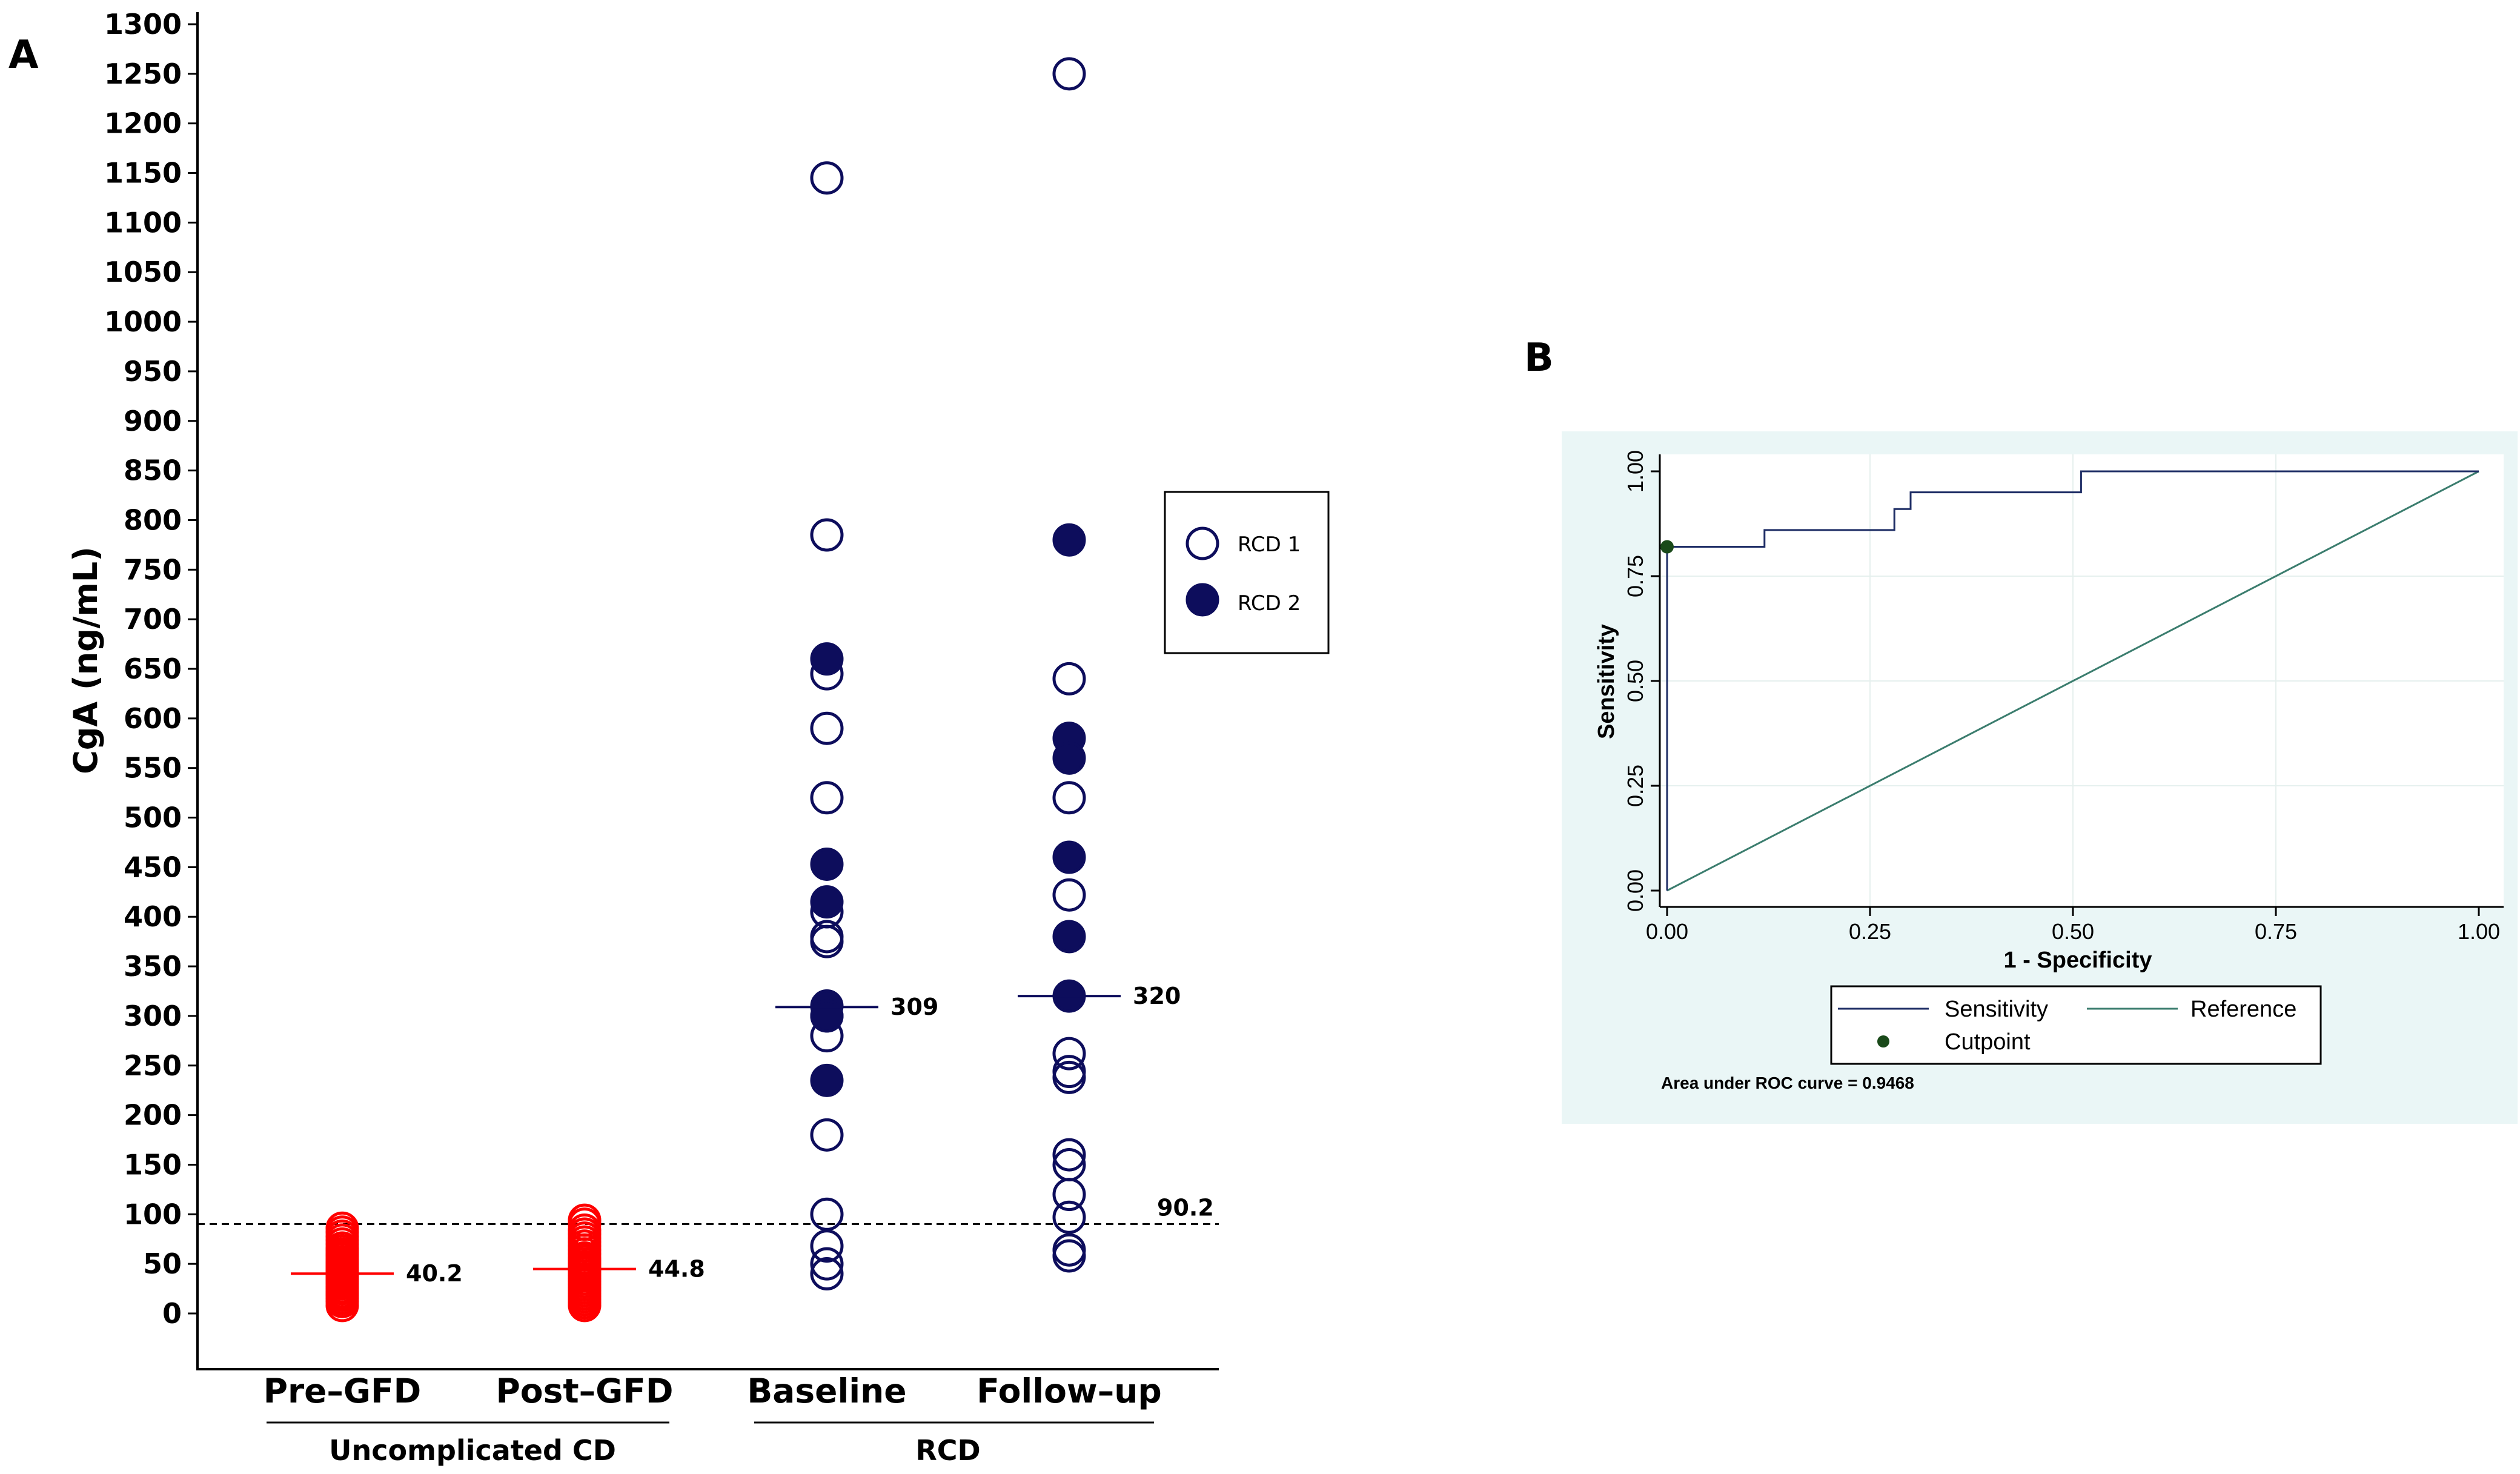  Describe the element at coordinates (86, 660) in the screenshot. I see `y-axis-title: CgA (ng/mL)` at that location.